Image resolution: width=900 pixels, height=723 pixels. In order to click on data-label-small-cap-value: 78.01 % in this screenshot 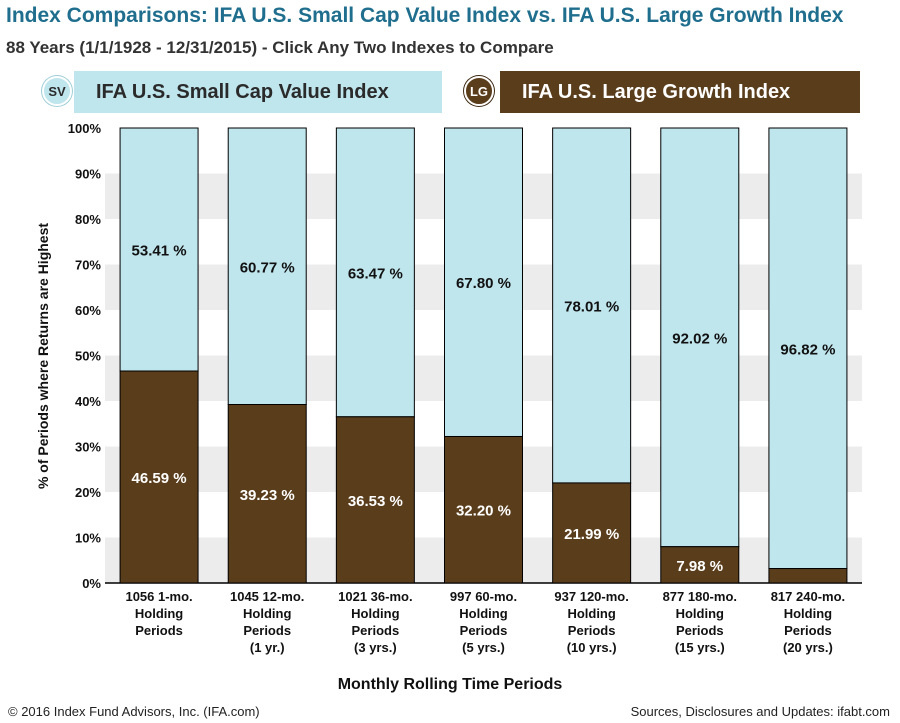, I will do `click(591, 306)`.